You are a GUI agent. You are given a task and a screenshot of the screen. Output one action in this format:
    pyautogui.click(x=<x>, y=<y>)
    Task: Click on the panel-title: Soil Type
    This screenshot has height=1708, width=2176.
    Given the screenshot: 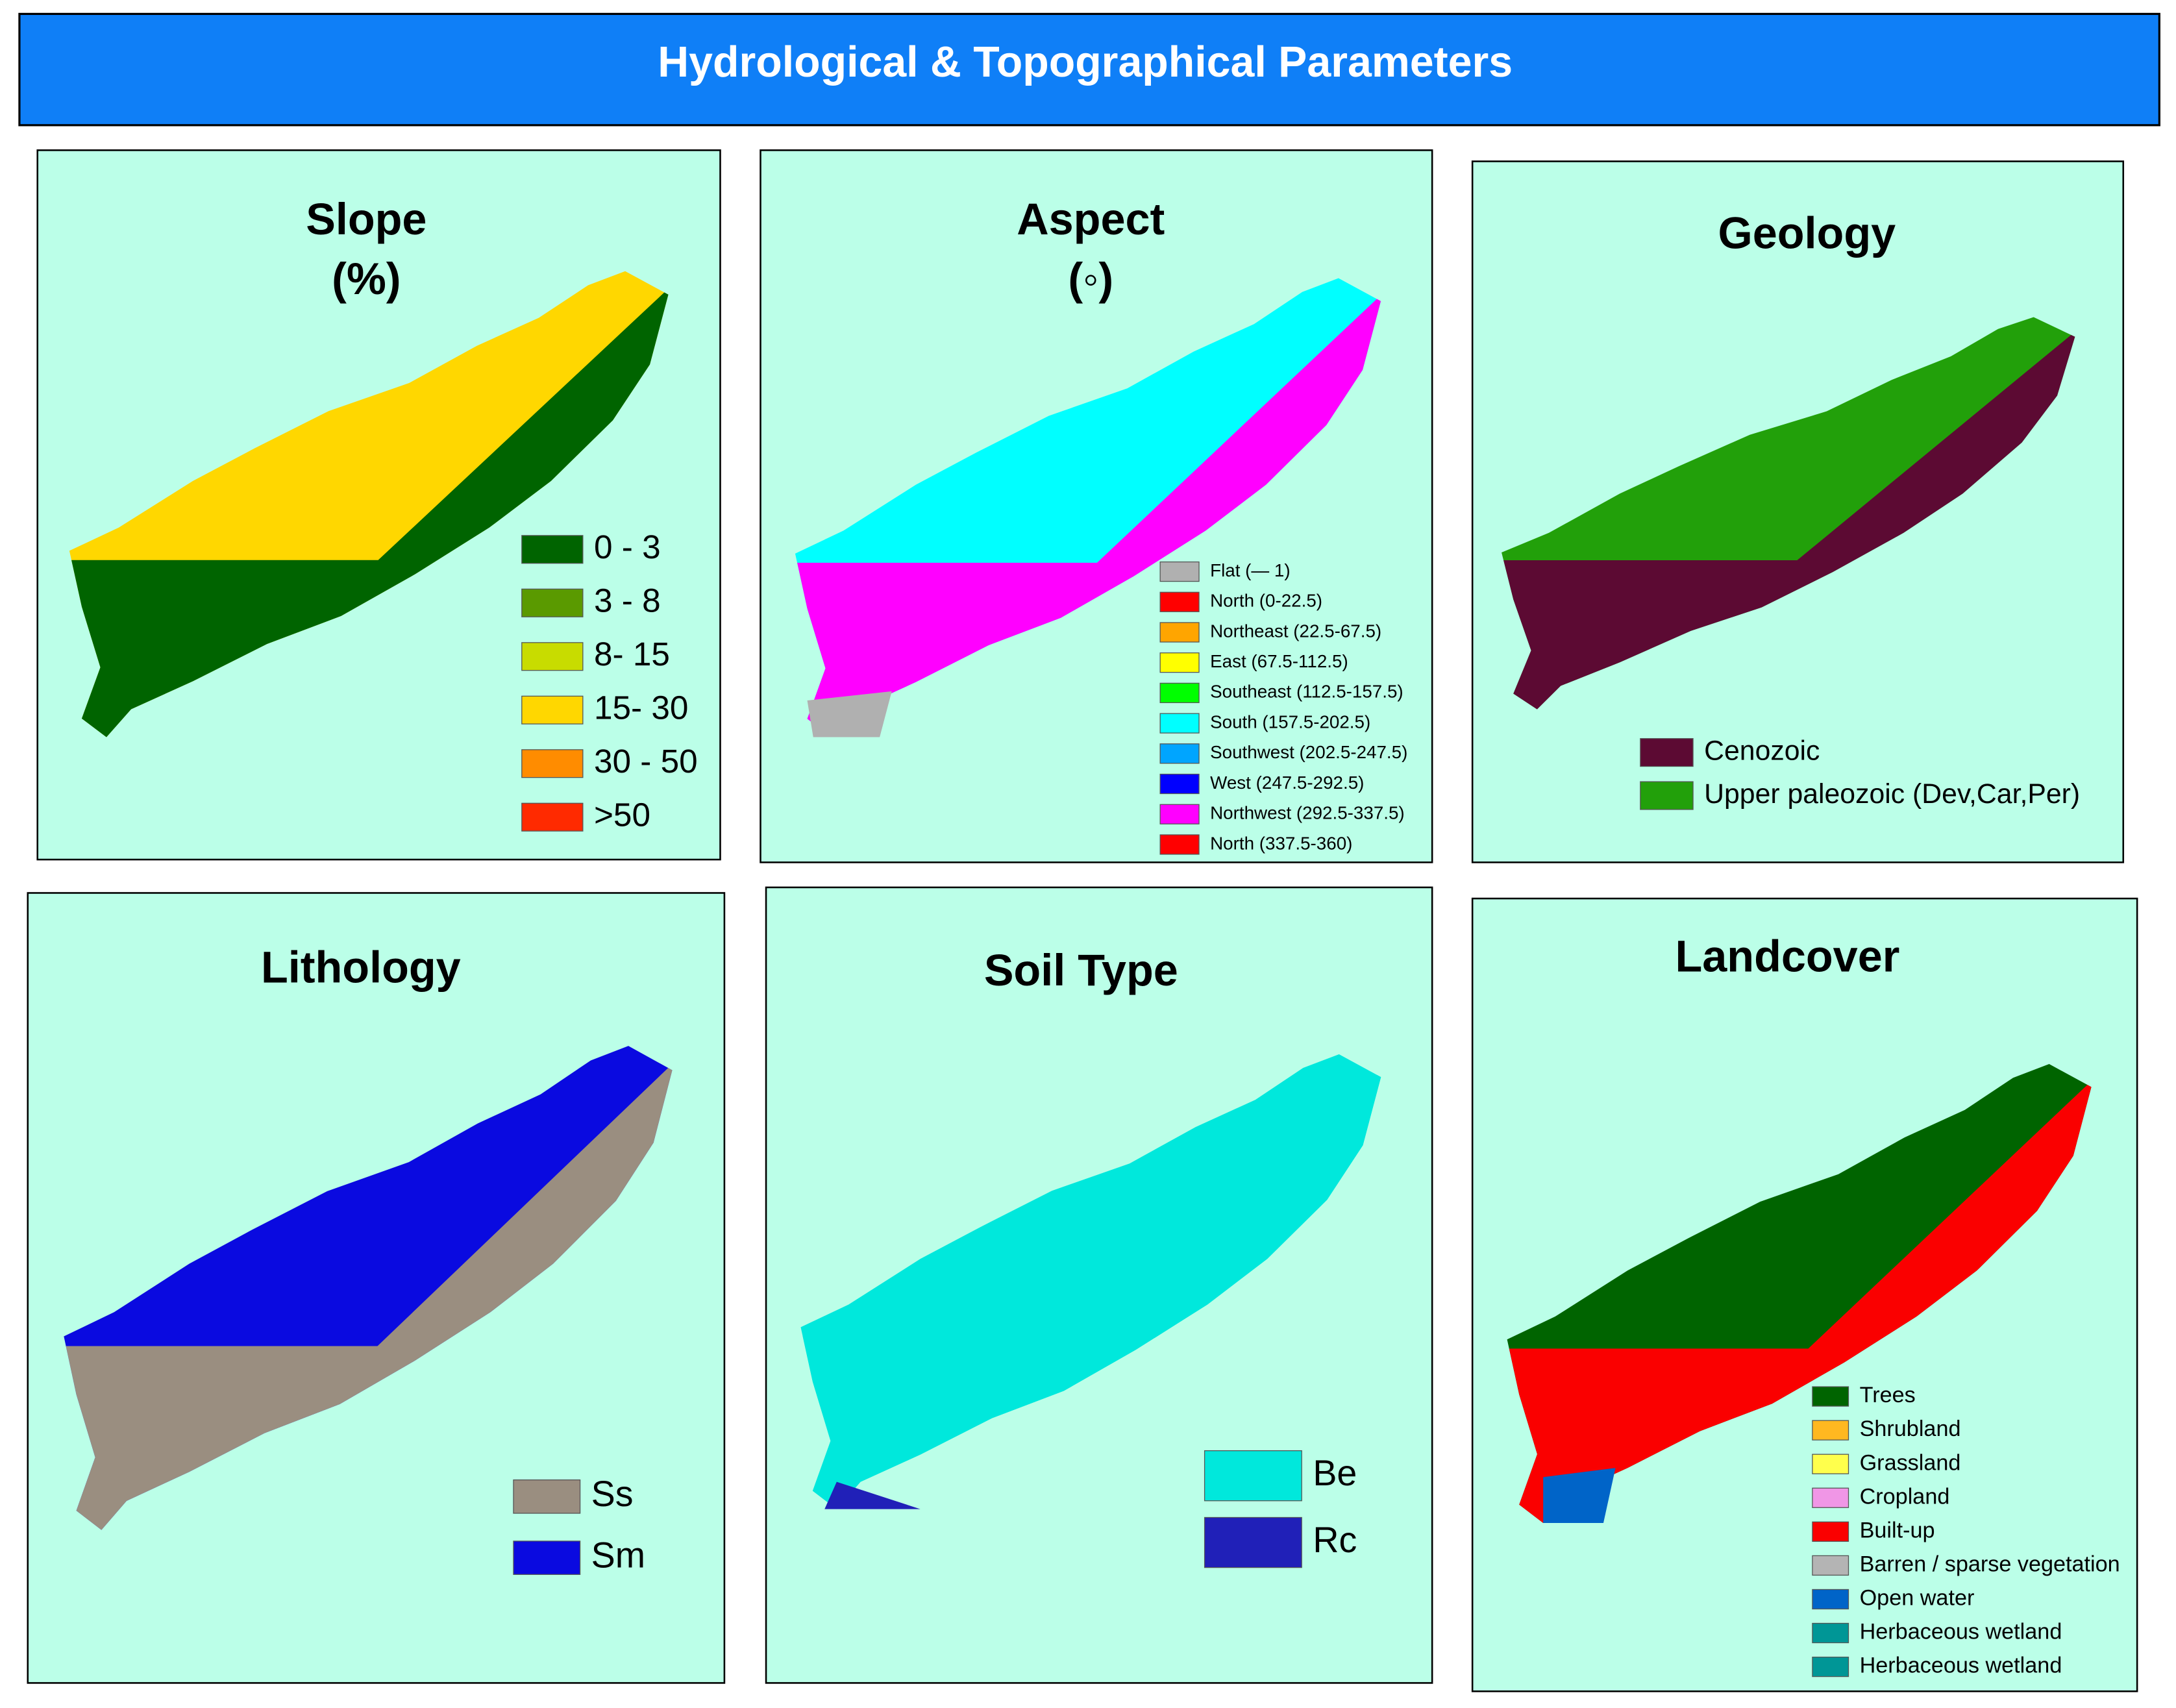 What is the action you would take?
    pyautogui.click(x=1081, y=970)
    